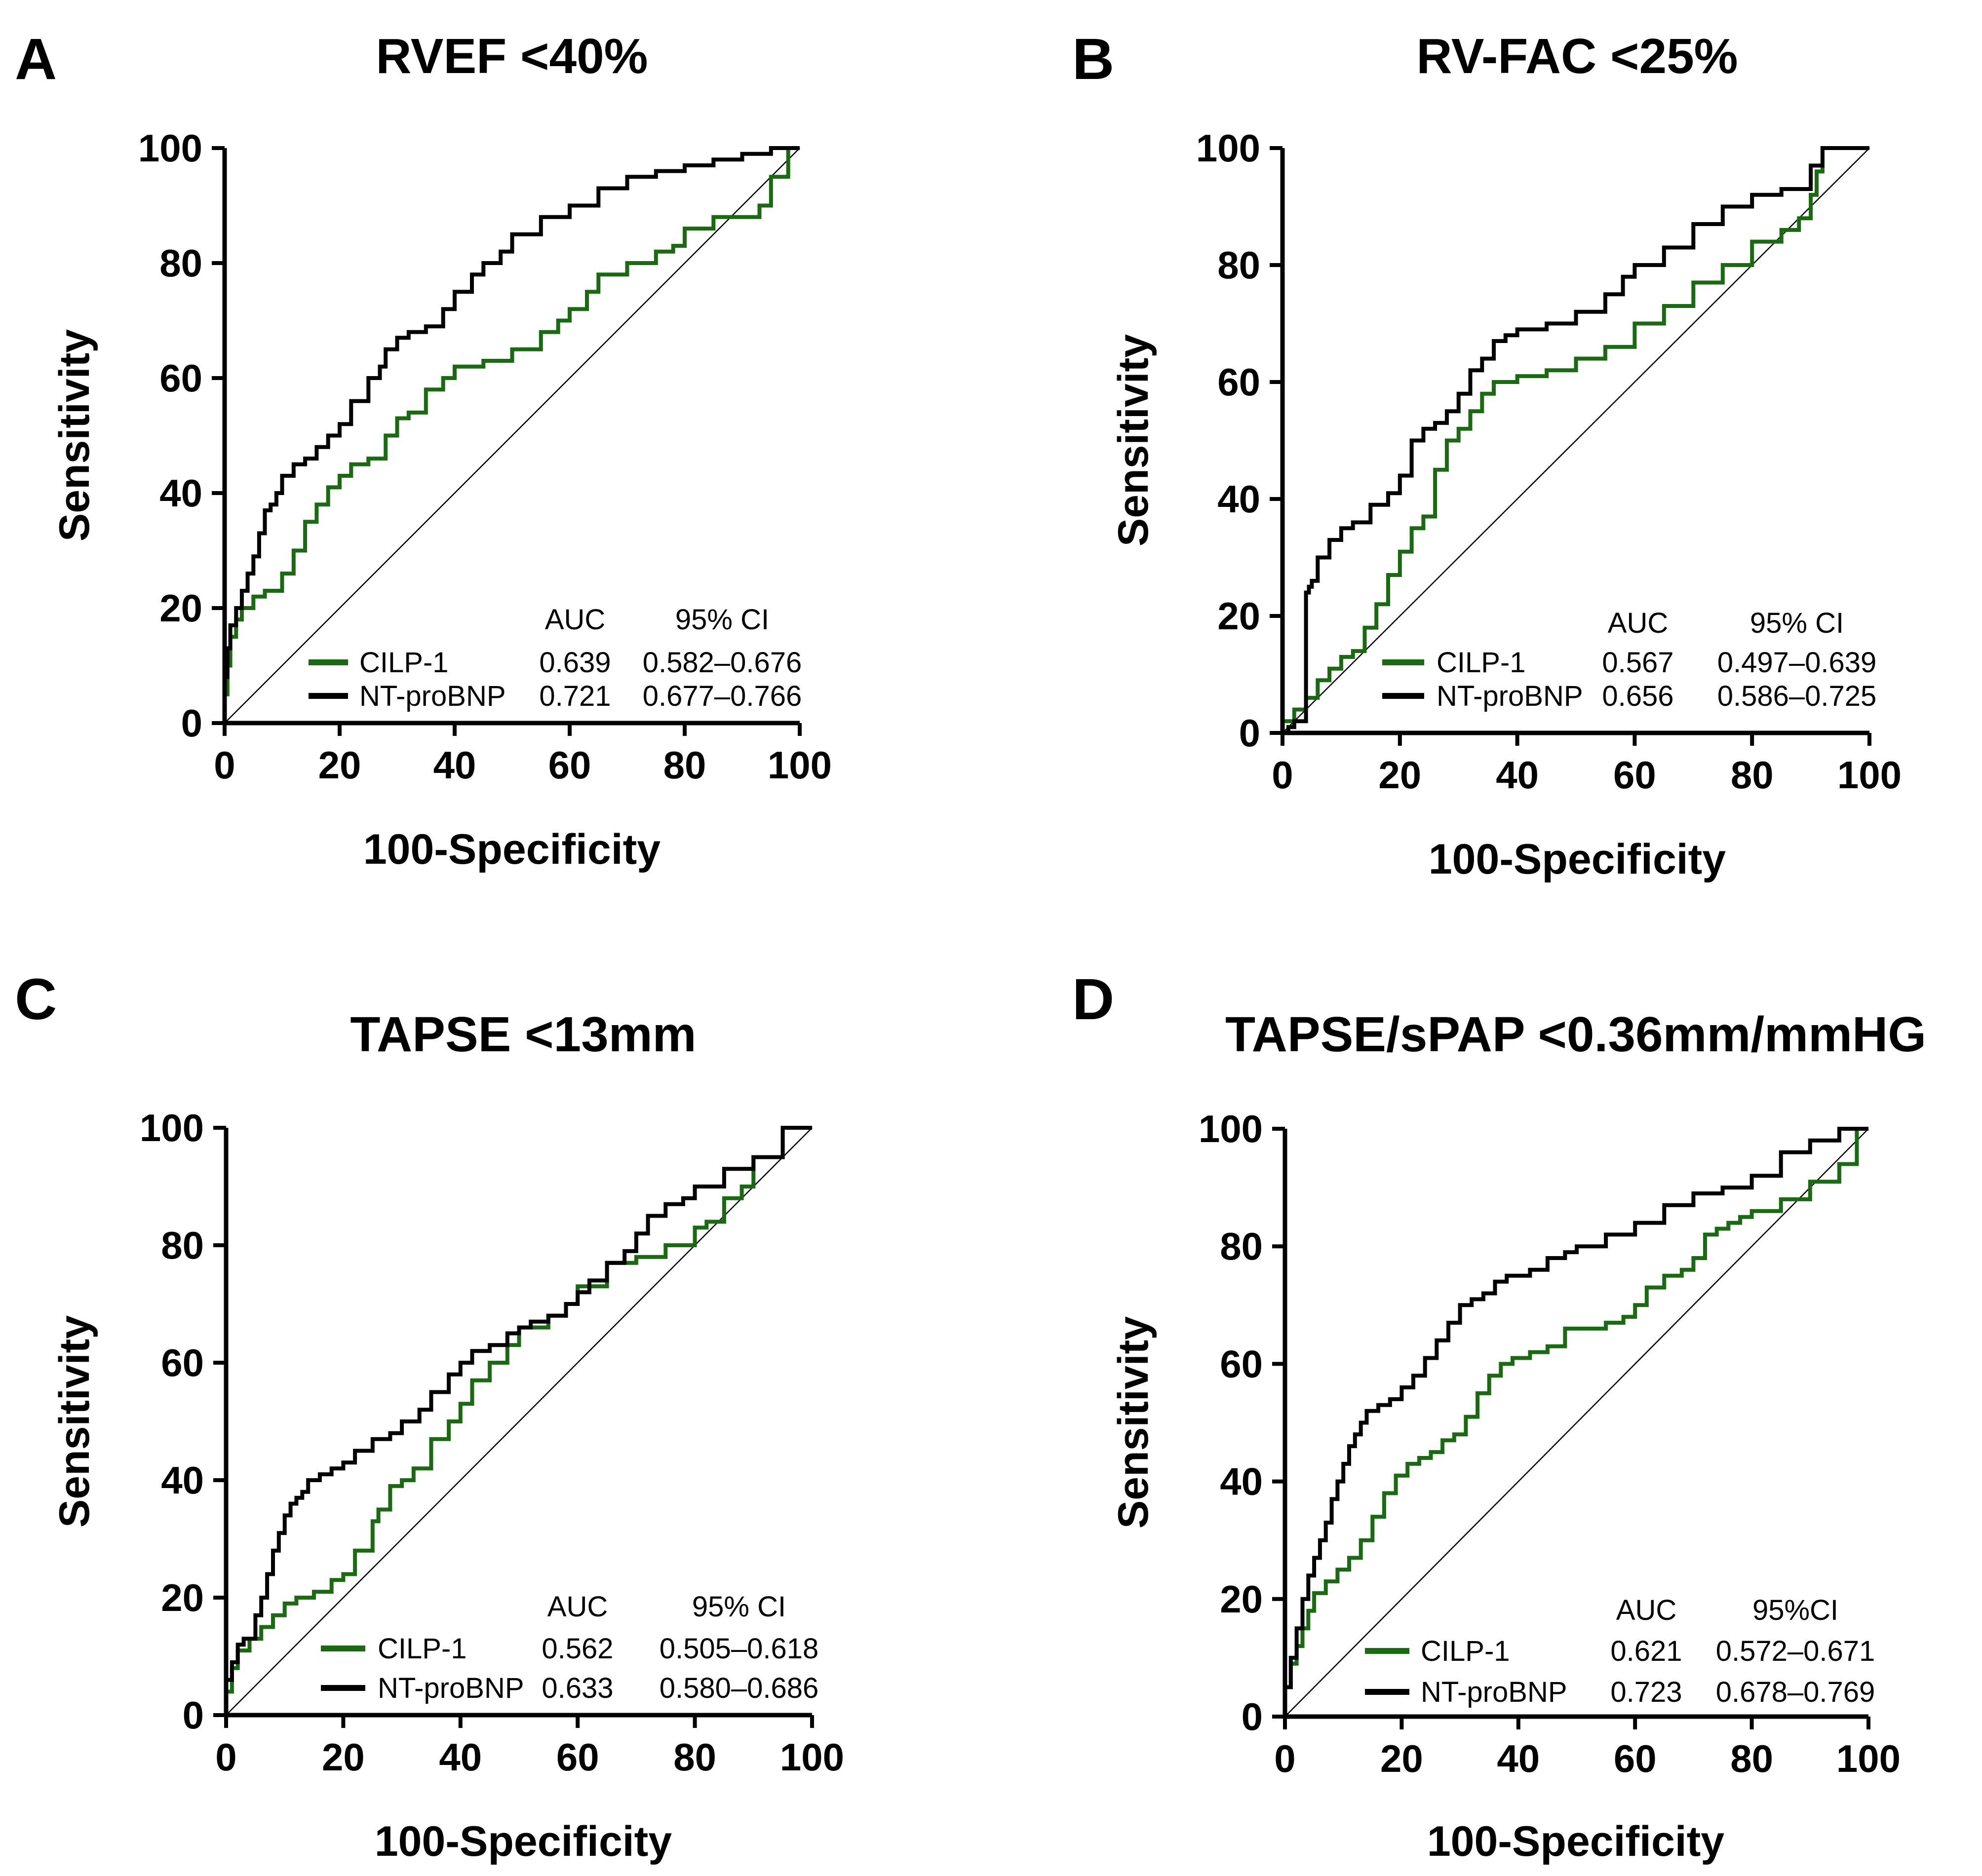 The image size is (1982, 1876). I want to click on legend-header-ci-d: 95%CI, so click(1795, 1610).